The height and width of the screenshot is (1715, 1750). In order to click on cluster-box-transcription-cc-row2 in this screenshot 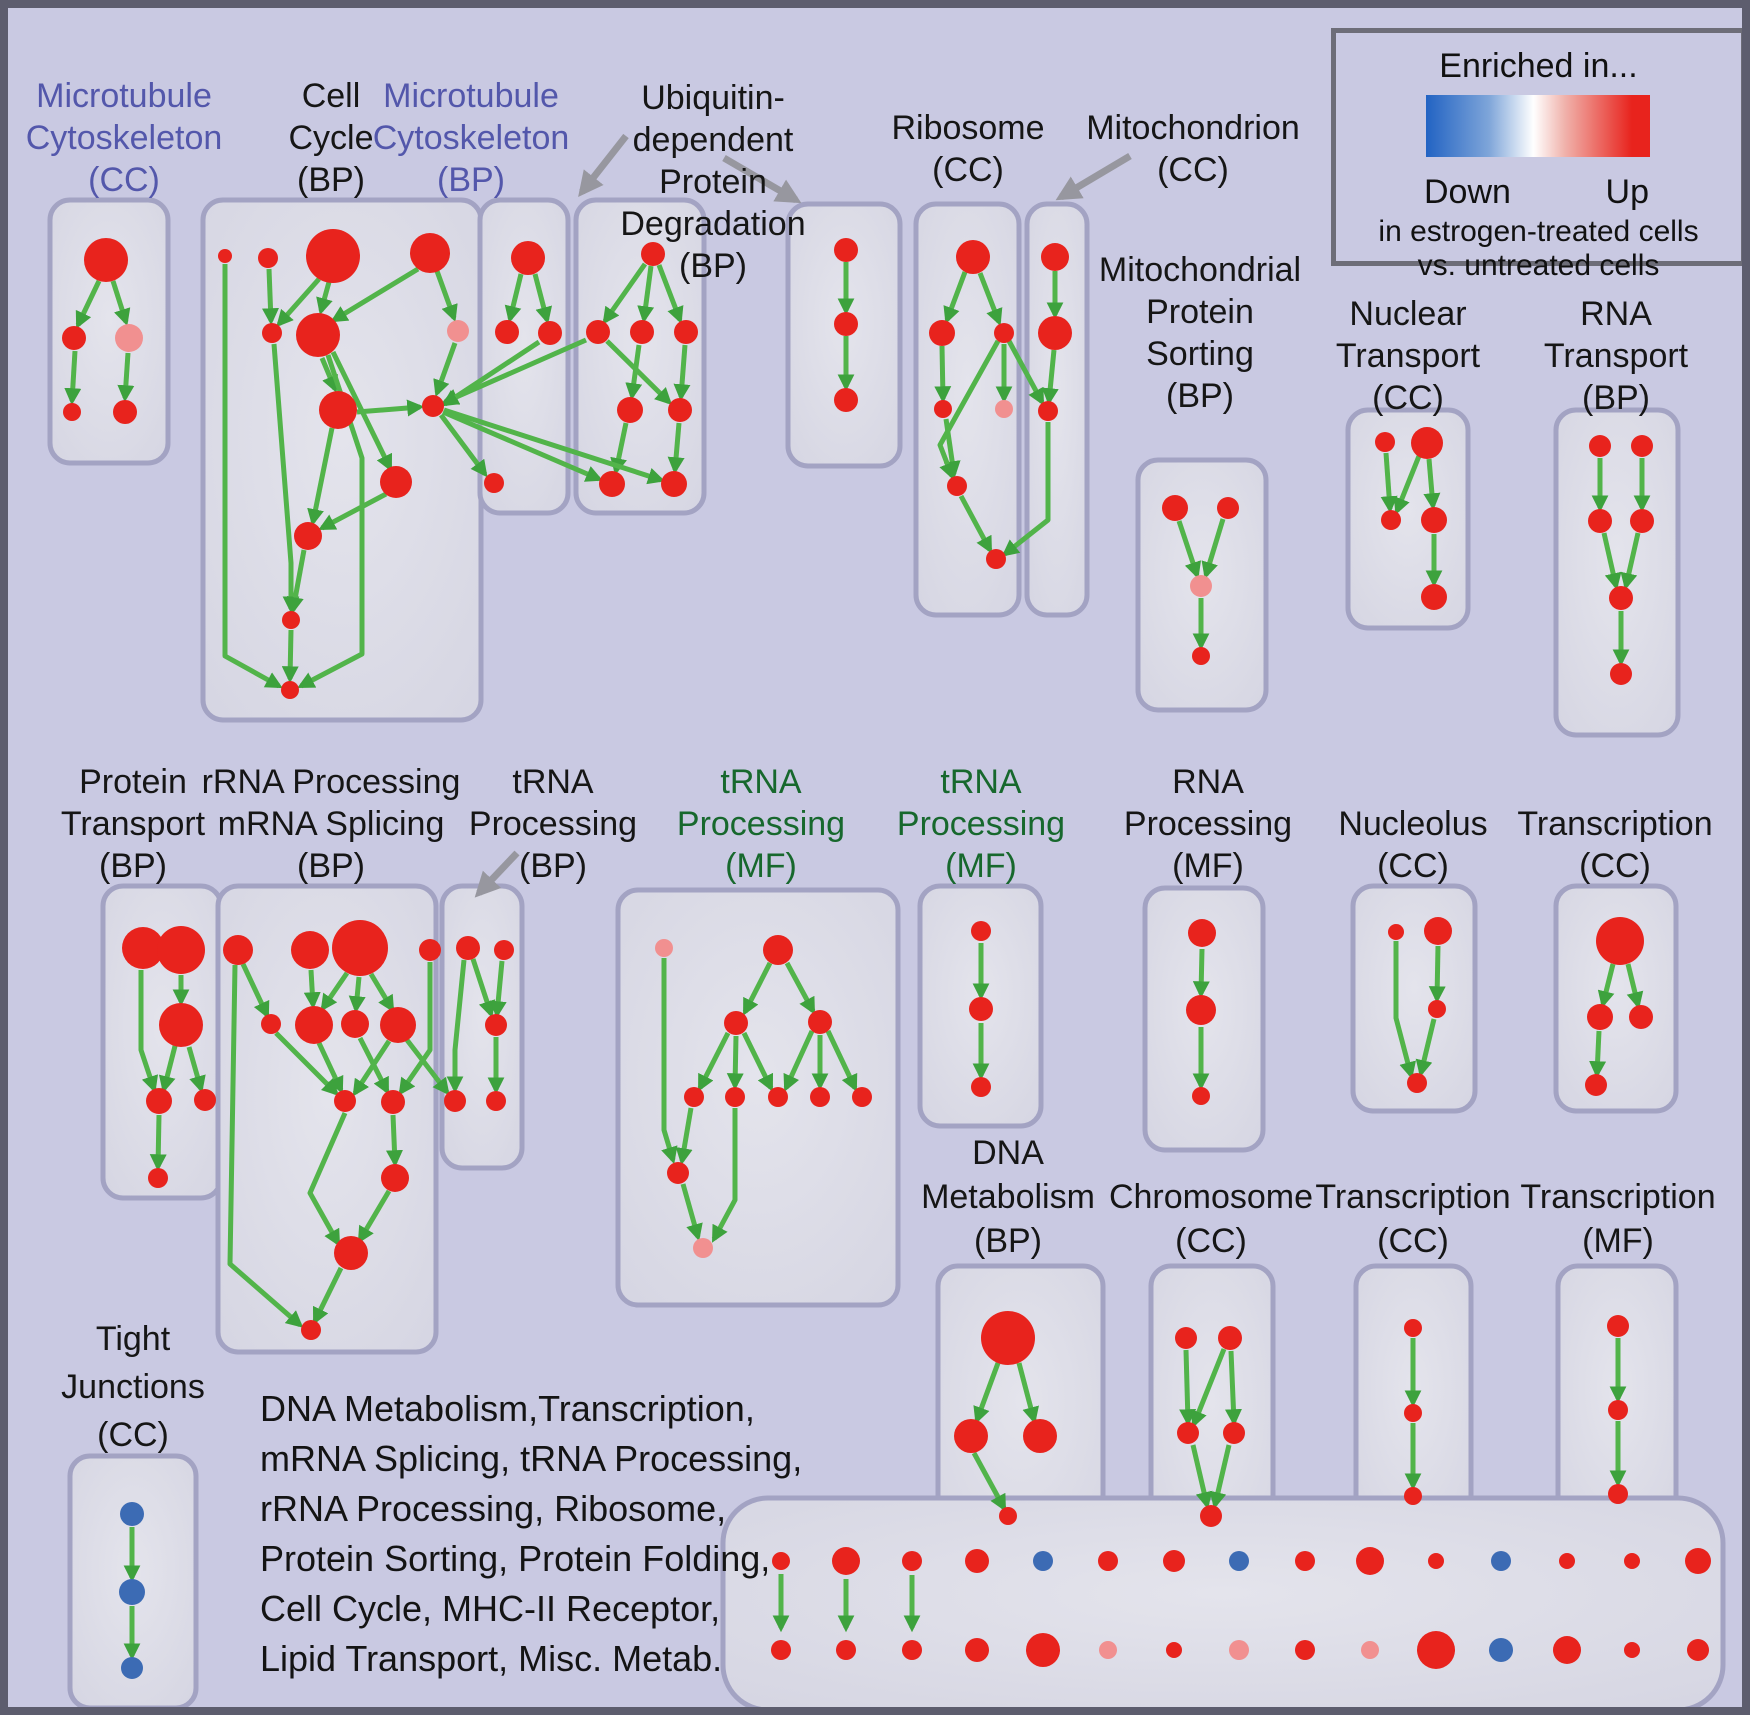, I will do `click(1616, 998)`.